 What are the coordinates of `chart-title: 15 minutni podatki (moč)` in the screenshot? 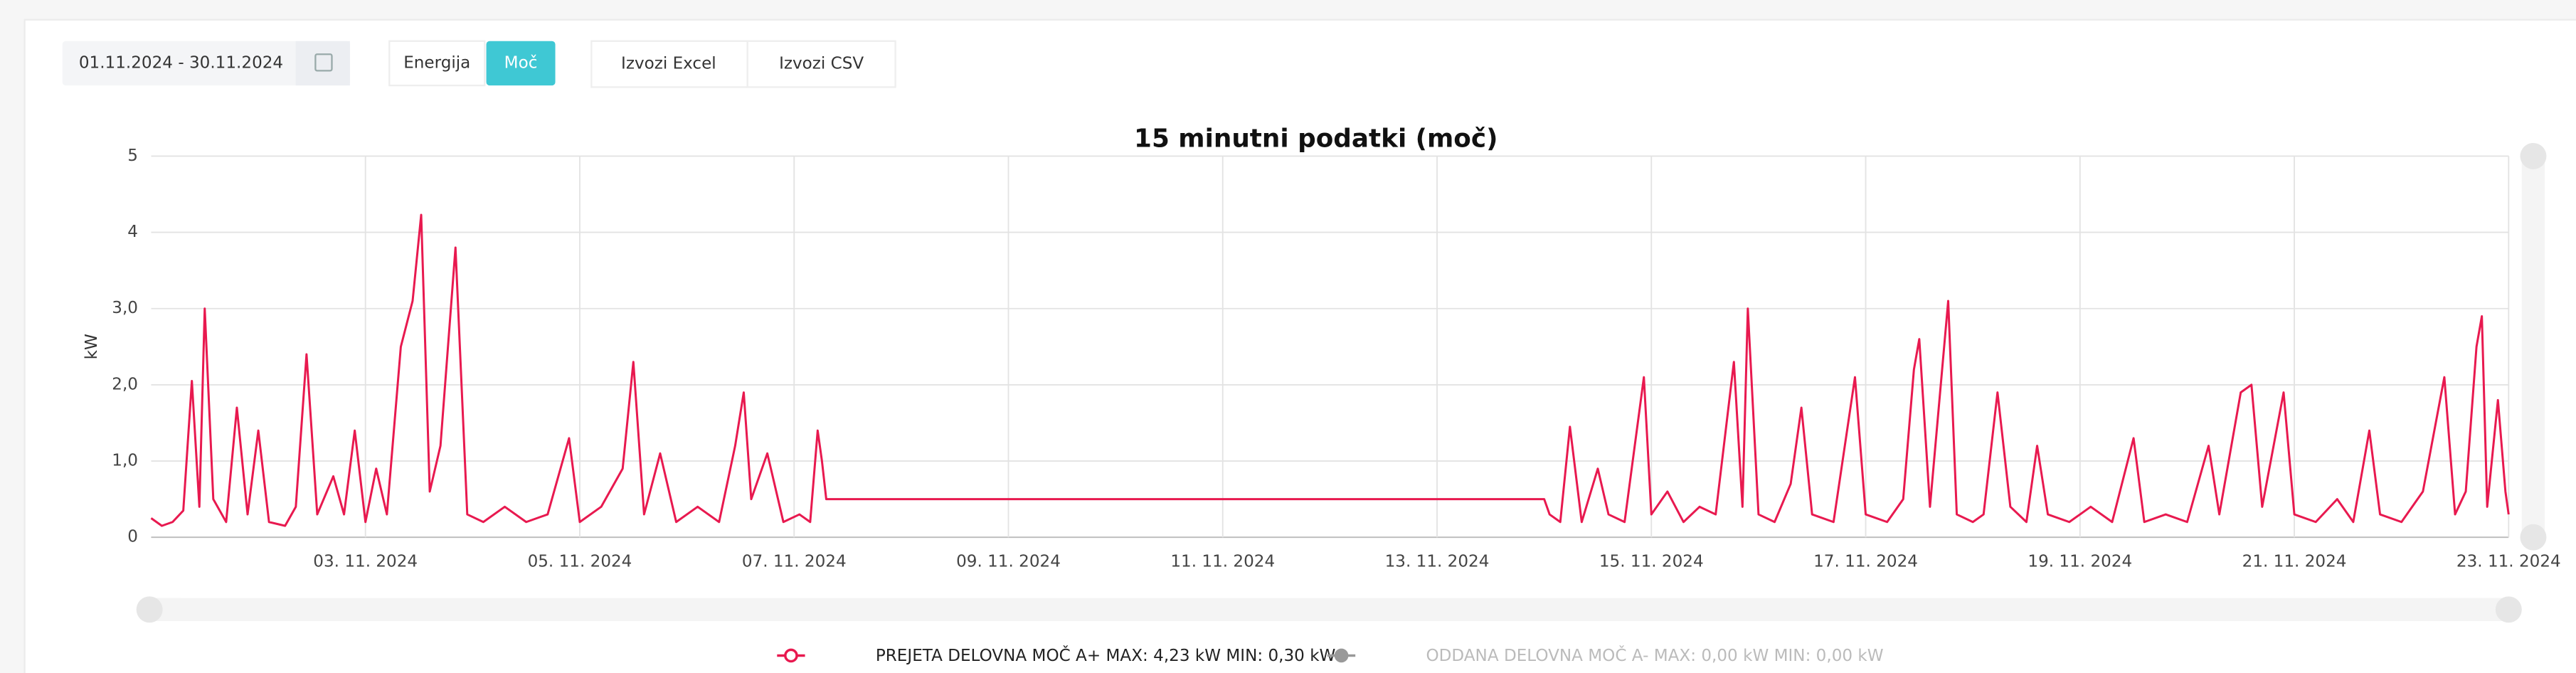 It's located at (1316, 138).